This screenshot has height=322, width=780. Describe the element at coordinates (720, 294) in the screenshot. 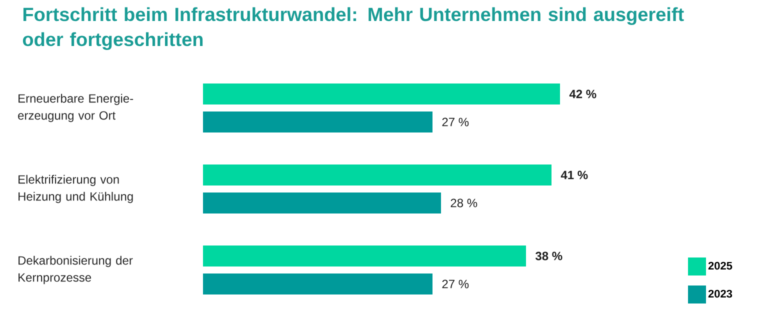

I see `legend-label: 2023` at that location.